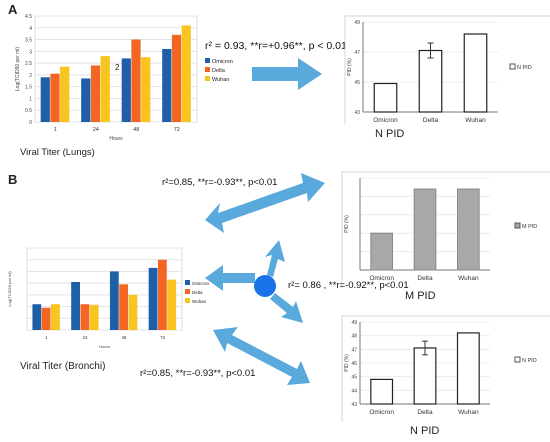 The image size is (550, 442). Describe the element at coordinates (348, 285) in the screenshot. I see `panel-b-correlation-mid: r²= 0.86 , **r=-0.92**, p<0.01` at that location.